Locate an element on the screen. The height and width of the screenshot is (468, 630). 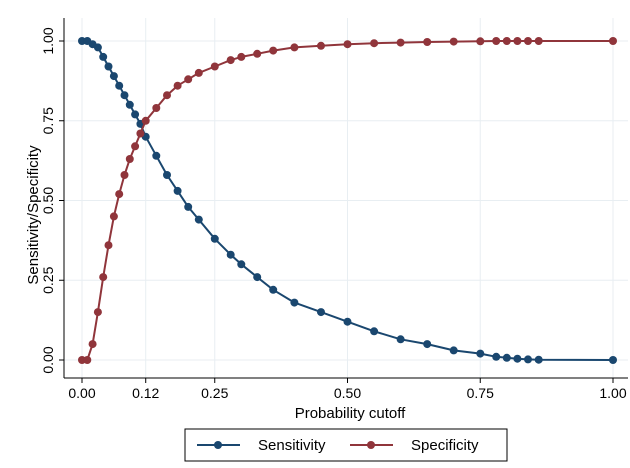
y-tick-label: 1.00 is located at coordinates (48, 40).